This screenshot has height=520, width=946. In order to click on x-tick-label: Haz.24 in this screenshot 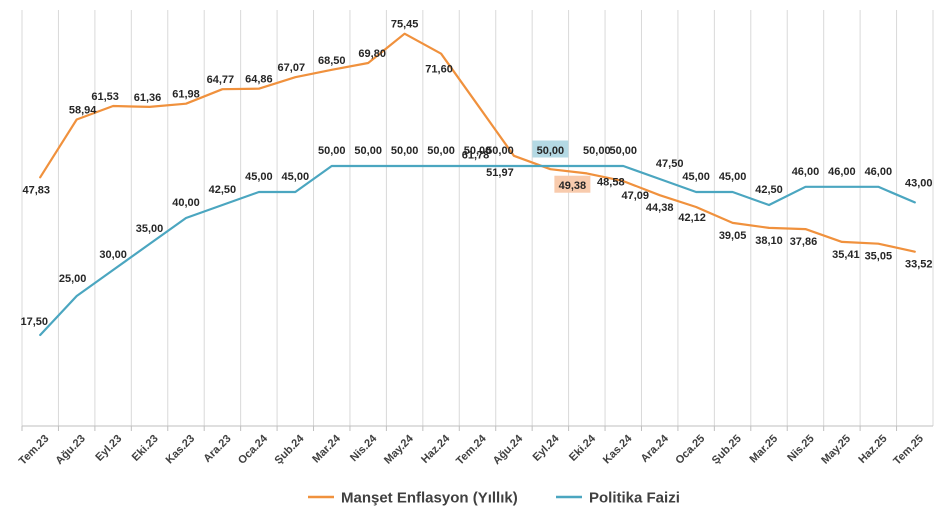, I will do `click(436, 449)`.